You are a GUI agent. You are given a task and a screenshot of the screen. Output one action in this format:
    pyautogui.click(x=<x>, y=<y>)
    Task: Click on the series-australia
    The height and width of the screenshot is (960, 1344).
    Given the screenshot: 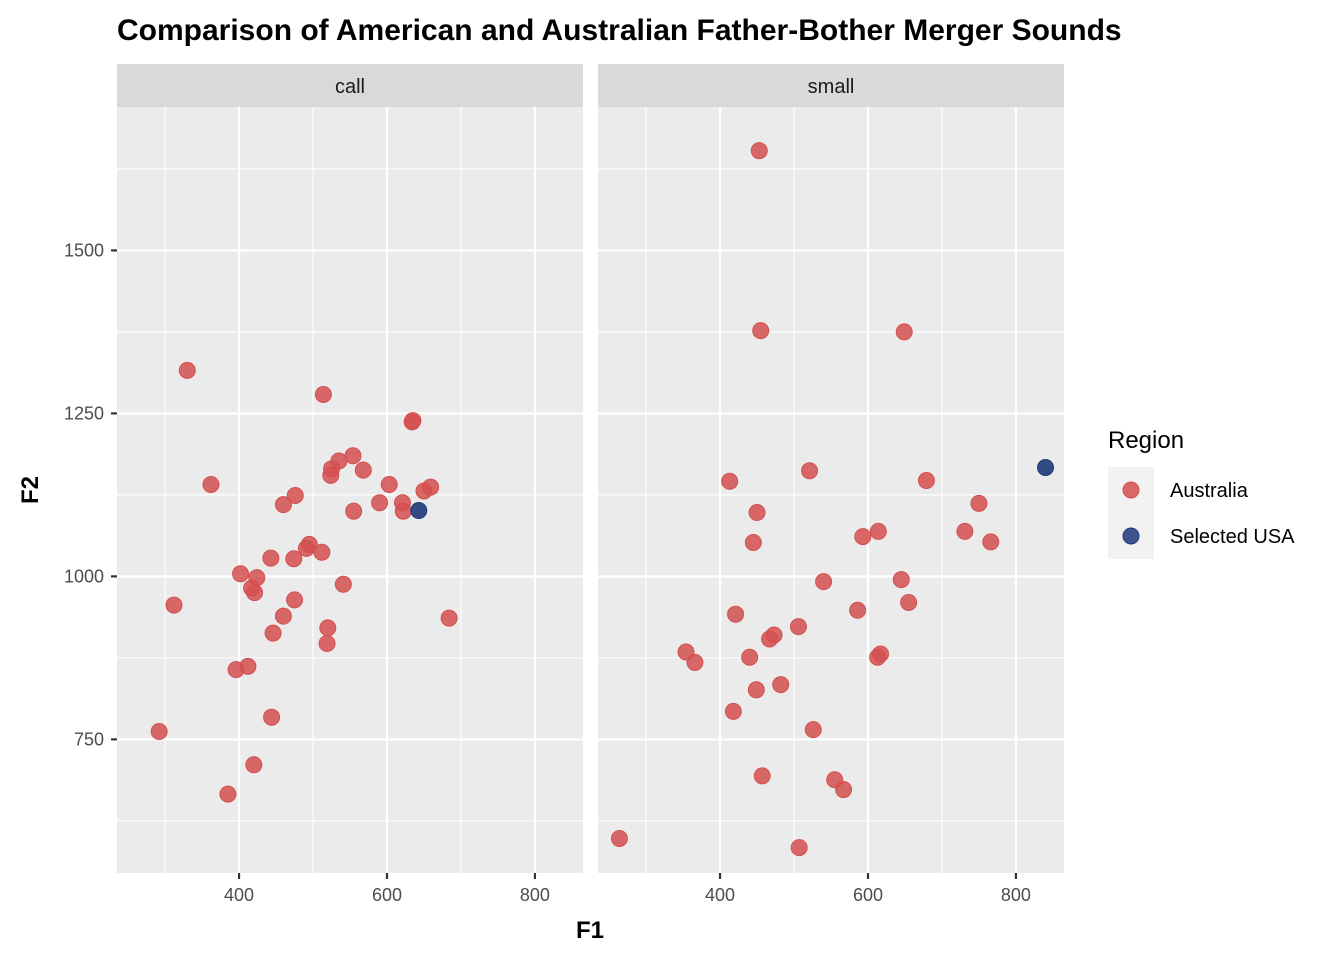 What is the action you would take?
    pyautogui.click(x=304, y=582)
    